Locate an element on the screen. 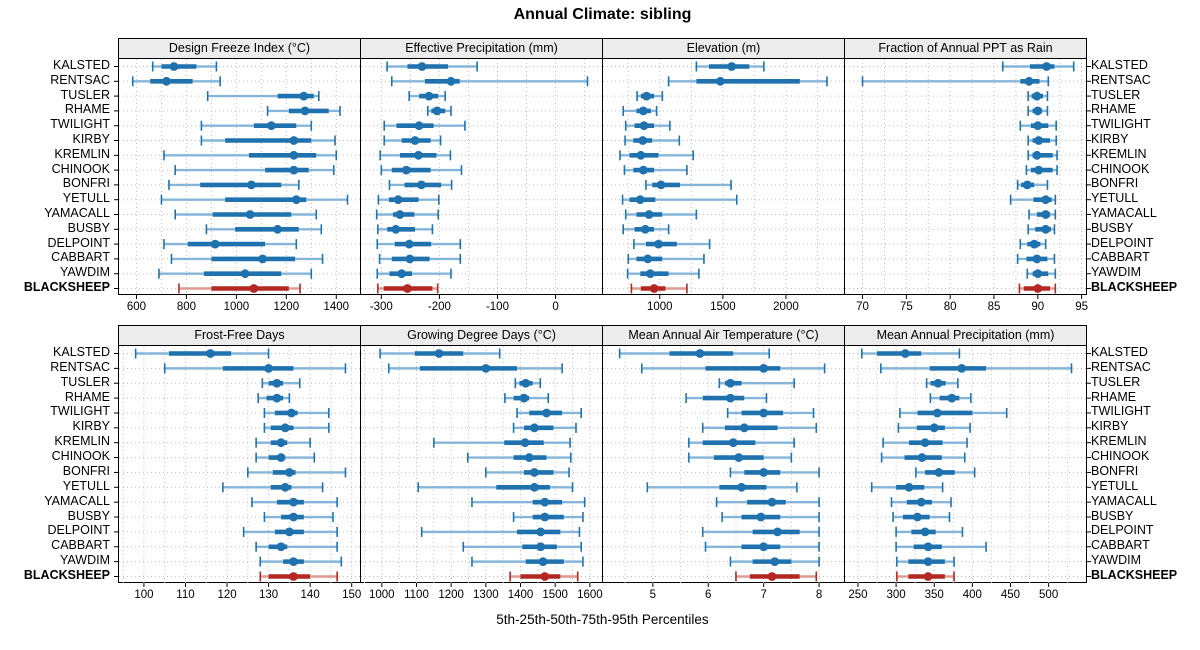 Image resolution: width=1200 pixels, height=650 pixels. median-dot-tusler-elevation-m is located at coordinates (646, 96).